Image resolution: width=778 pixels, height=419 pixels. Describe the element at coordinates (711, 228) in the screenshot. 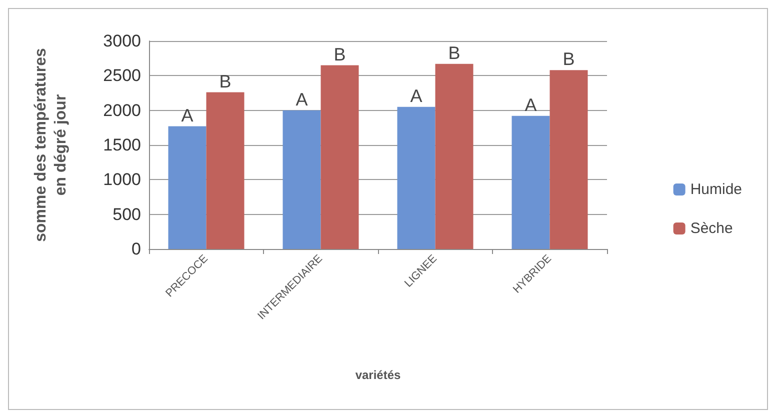

I see `legend-label: Sèche` at that location.